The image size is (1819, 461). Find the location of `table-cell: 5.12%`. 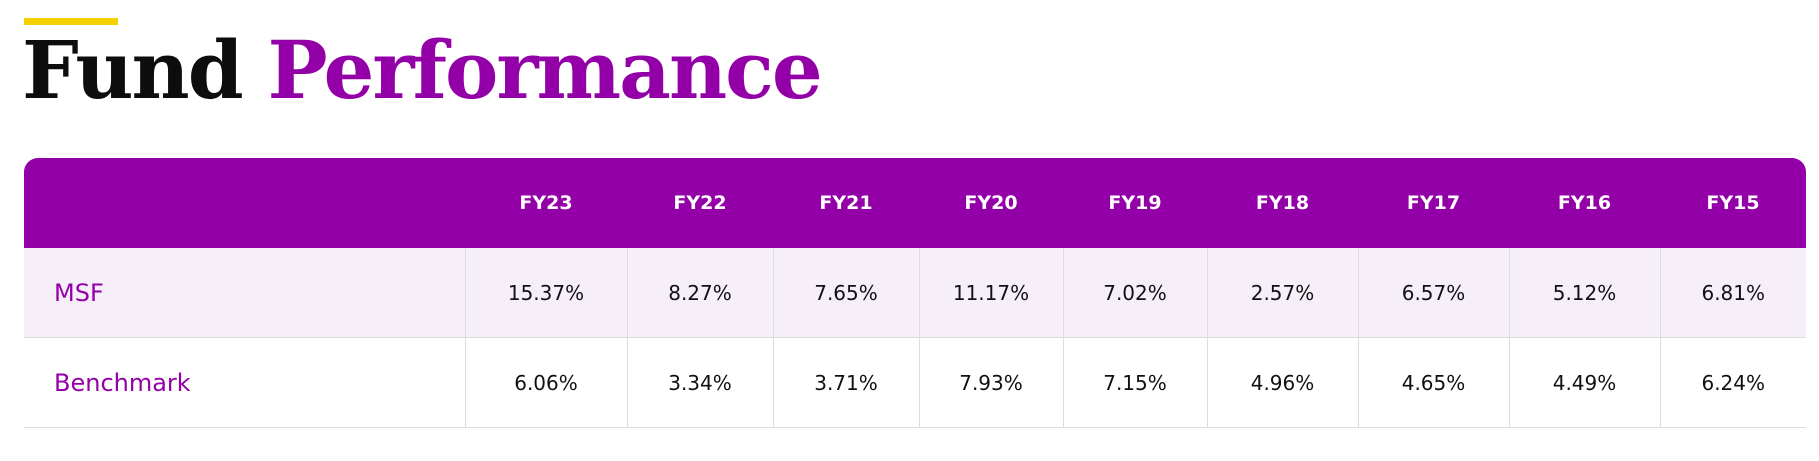

table-cell: 5.12% is located at coordinates (1584, 293).